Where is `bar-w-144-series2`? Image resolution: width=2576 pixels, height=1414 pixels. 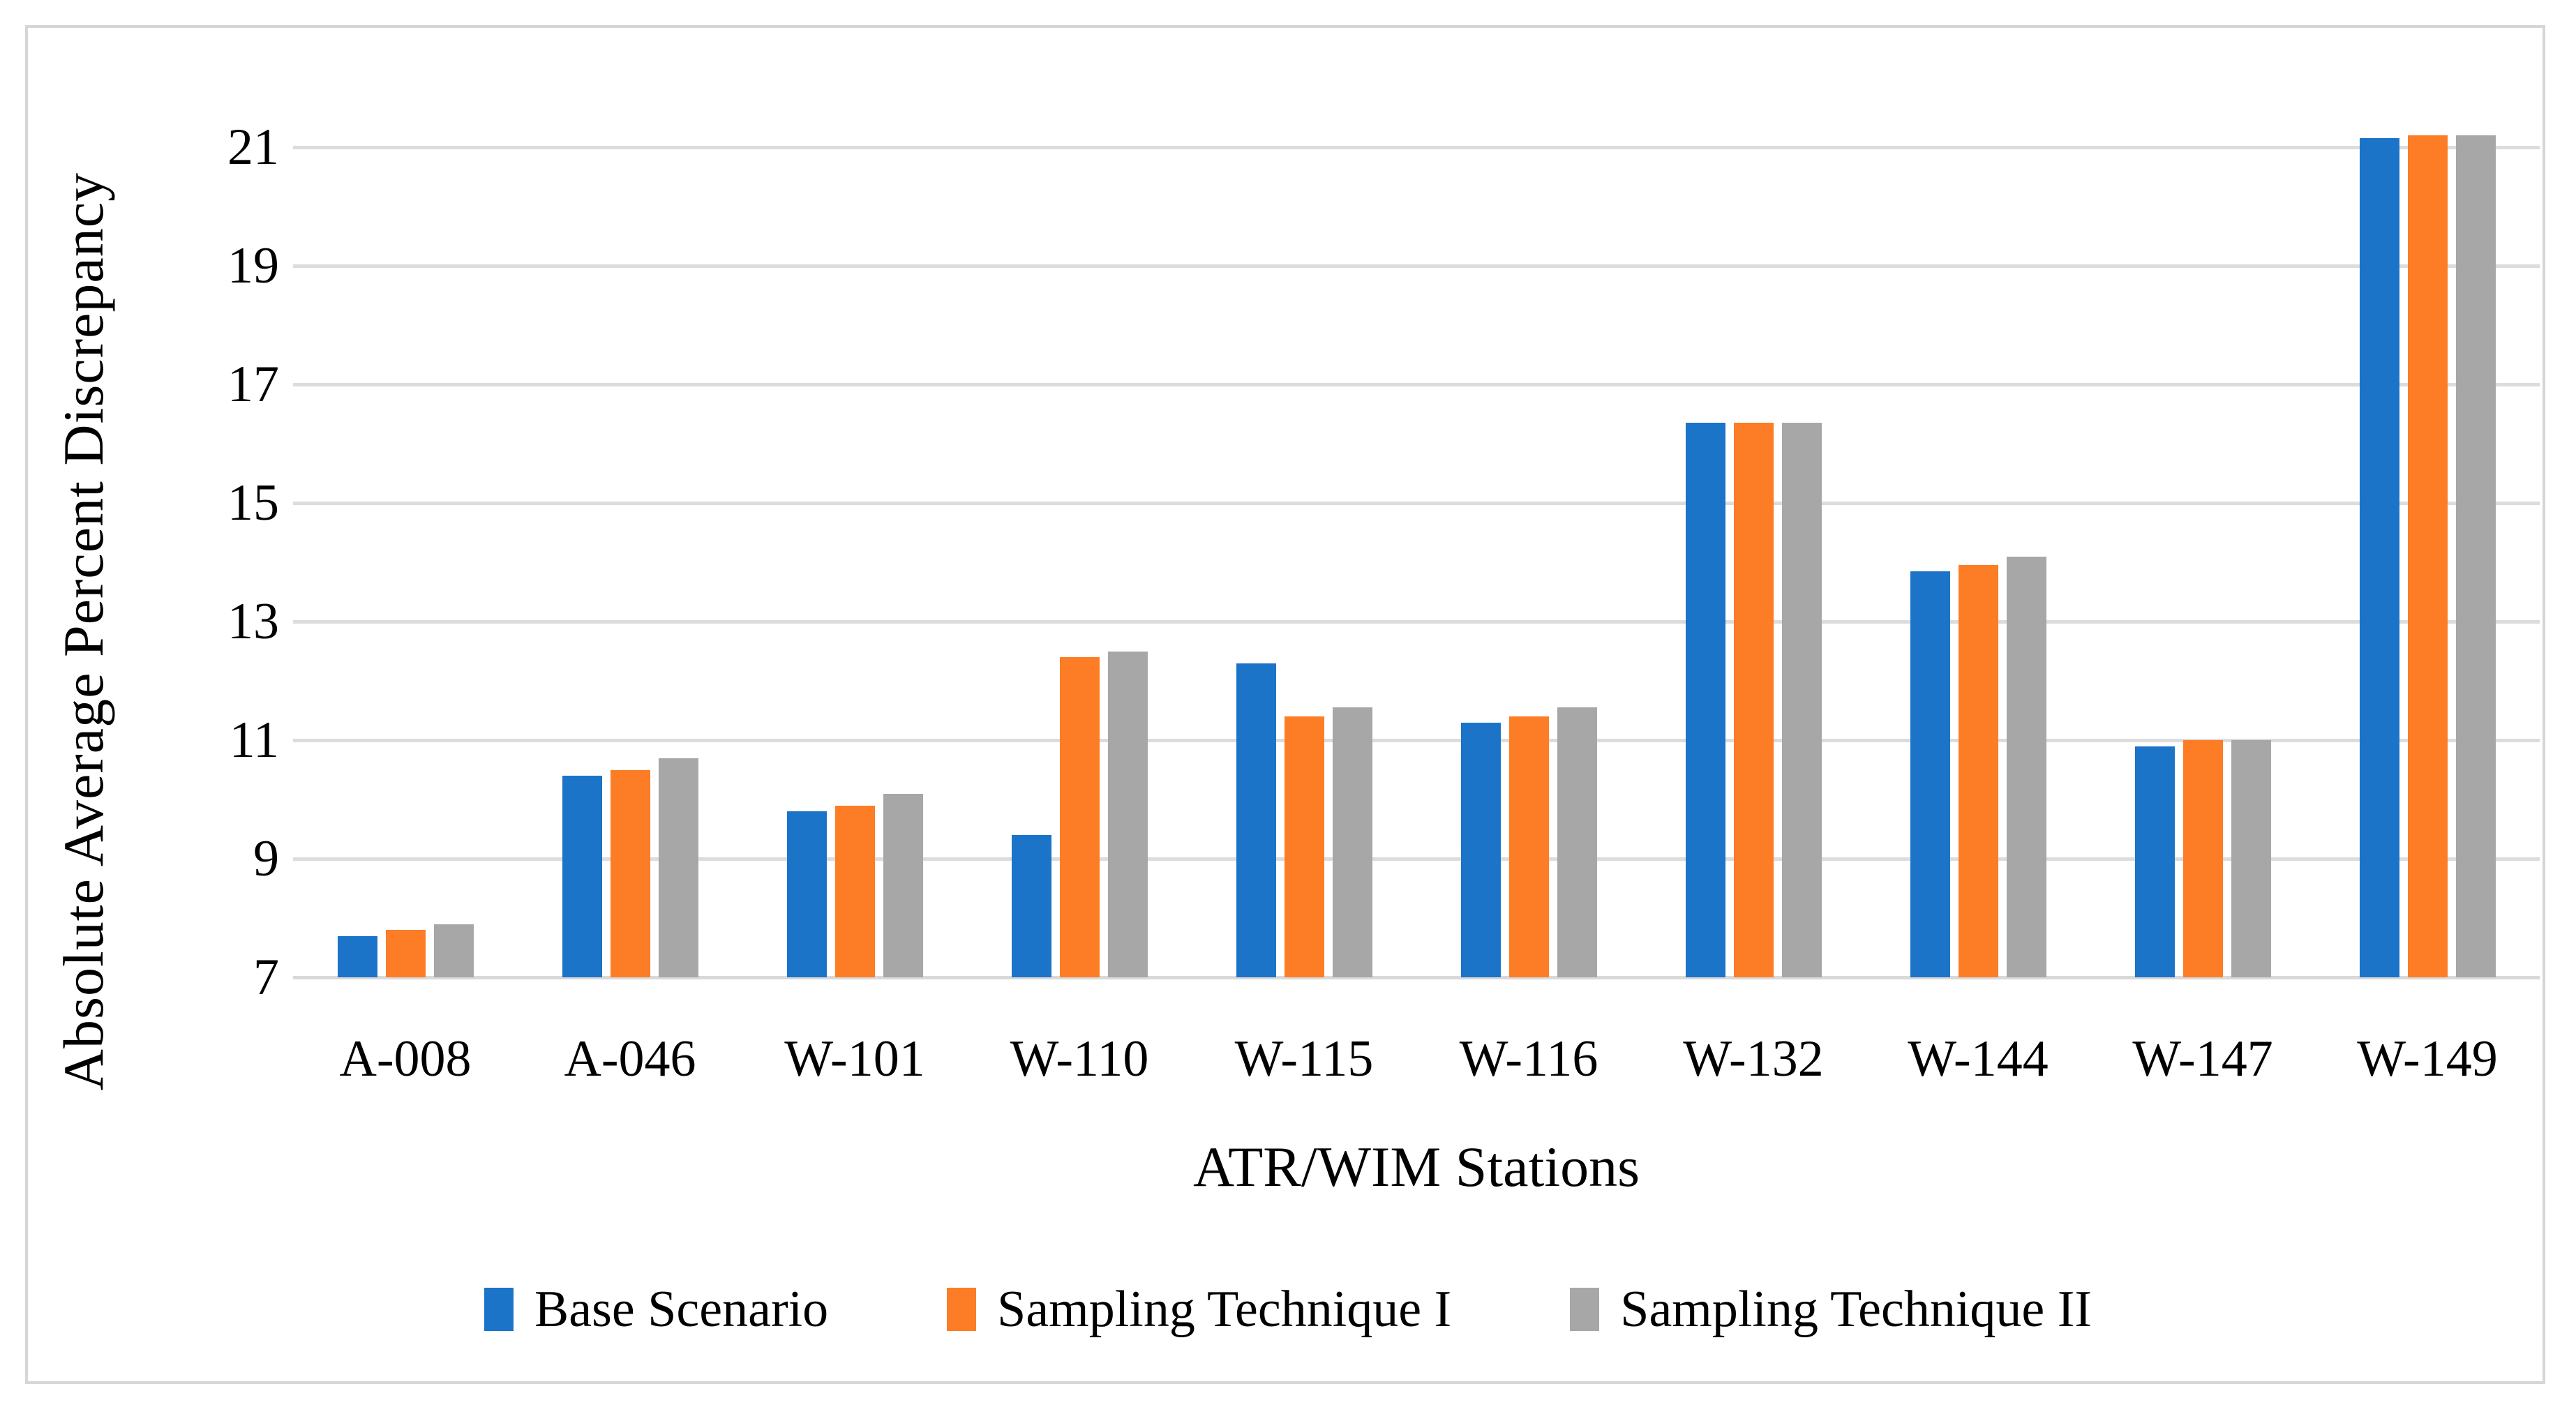 bar-w-144-series2 is located at coordinates (1978, 771).